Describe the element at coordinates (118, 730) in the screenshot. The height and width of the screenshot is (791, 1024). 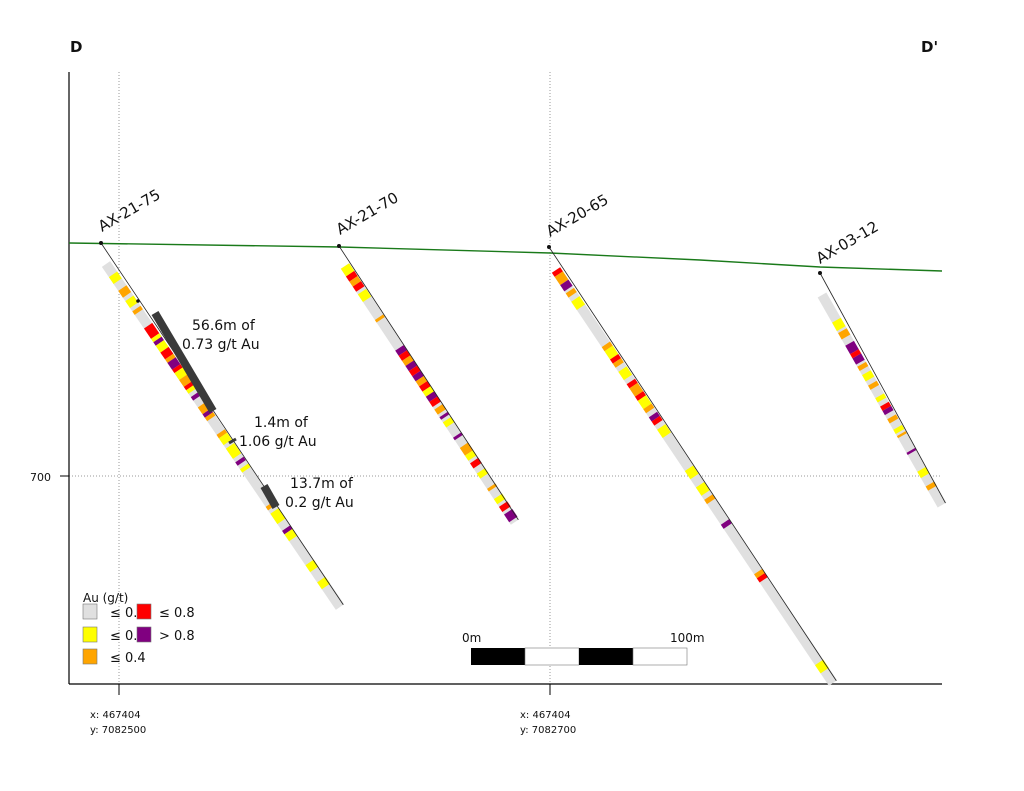
I see `tick-y-coordinate: y: 7082500` at that location.